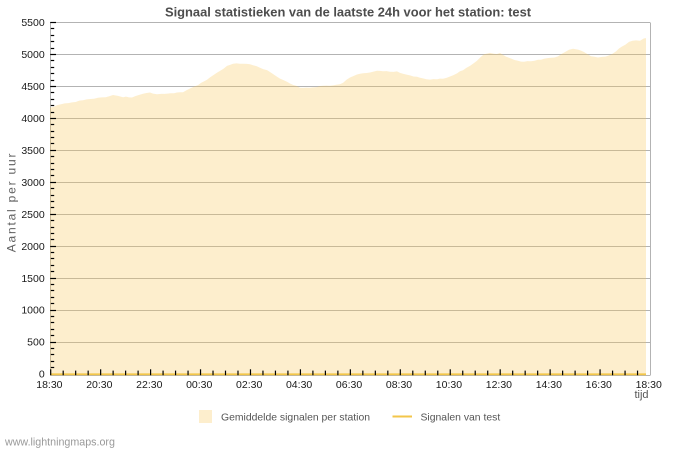 Image resolution: width=700 pixels, height=455 pixels. I want to click on svg-text: tijd, so click(641, 395).